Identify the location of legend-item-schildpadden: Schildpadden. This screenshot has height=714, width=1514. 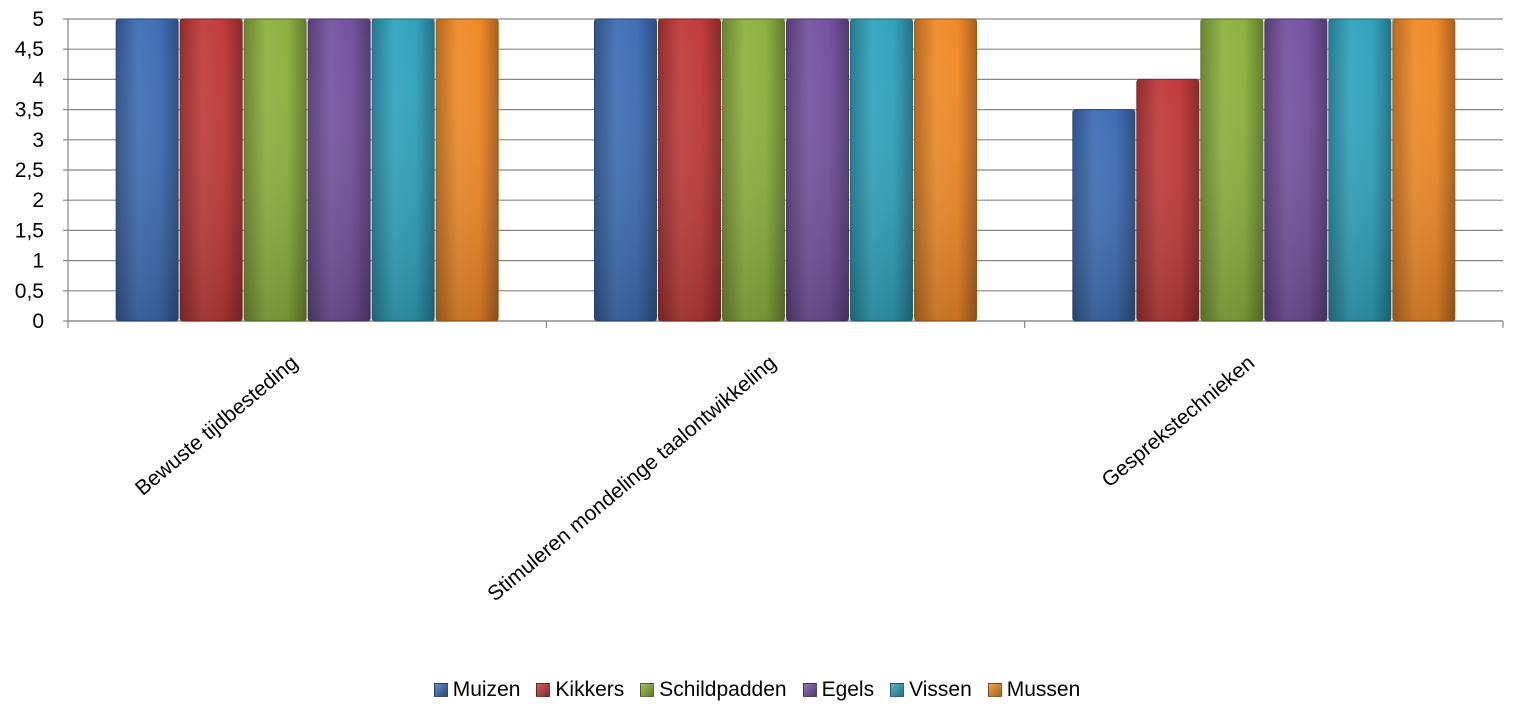
(713, 690).